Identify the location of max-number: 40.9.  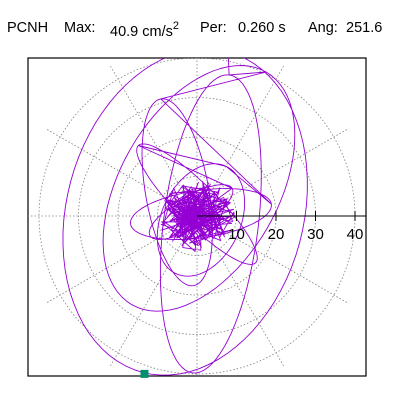
(124, 32).